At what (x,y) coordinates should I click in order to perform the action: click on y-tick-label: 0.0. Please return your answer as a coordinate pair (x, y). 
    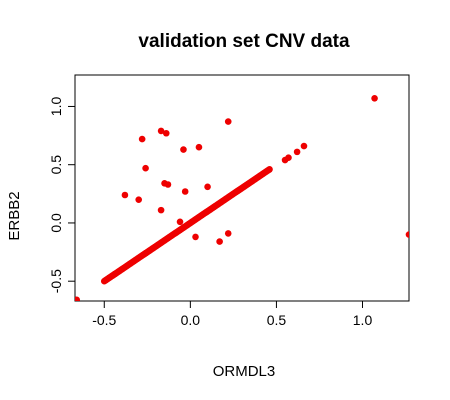
    Looking at the image, I should click on (56, 223).